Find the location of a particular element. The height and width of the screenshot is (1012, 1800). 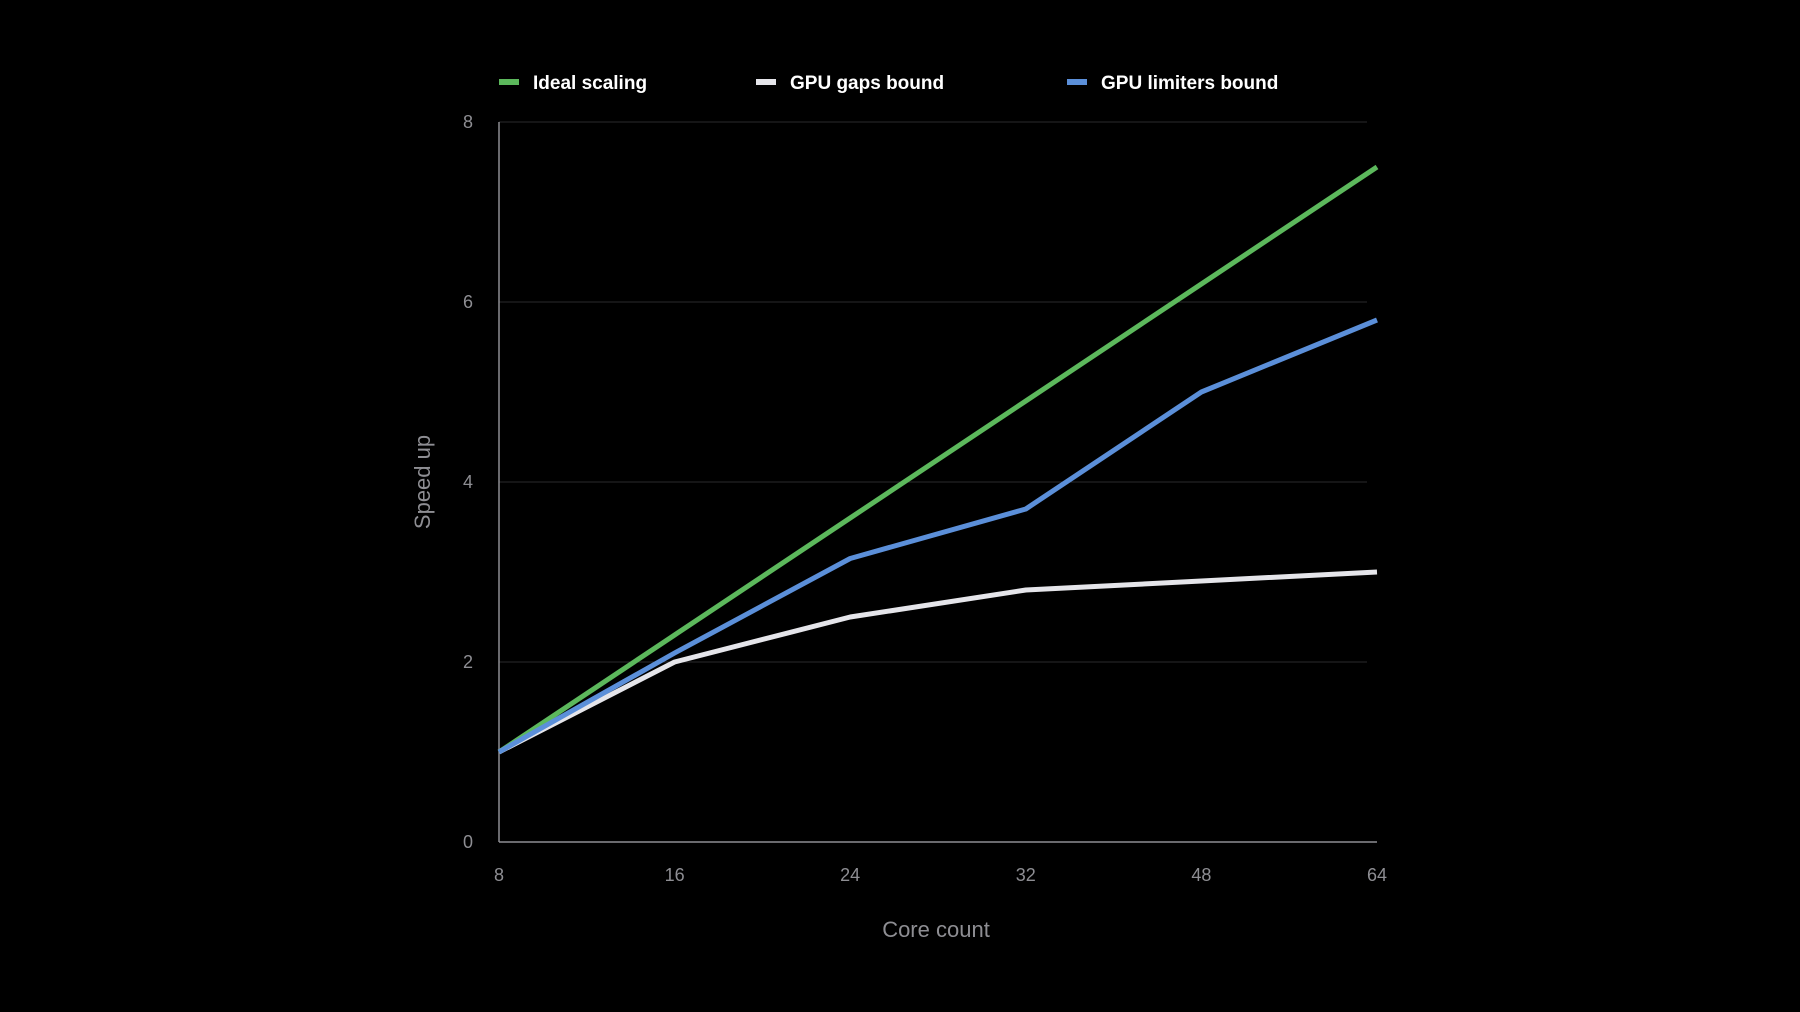

x-tick-label: 24 is located at coordinates (850, 875).